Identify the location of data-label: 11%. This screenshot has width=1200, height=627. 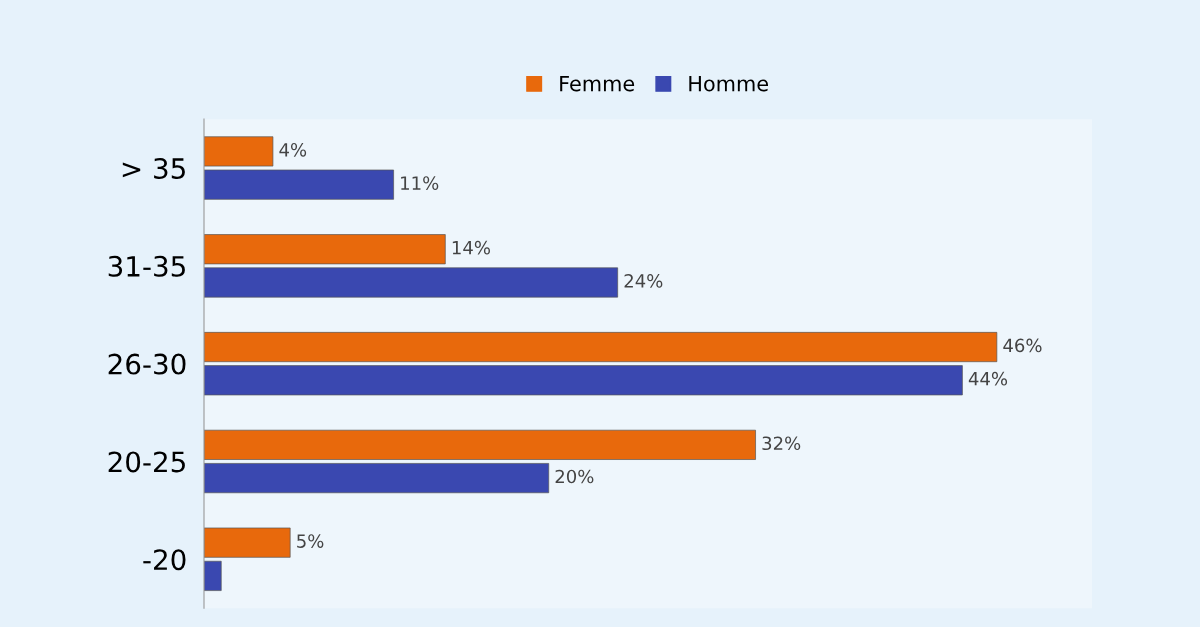
(420, 183).